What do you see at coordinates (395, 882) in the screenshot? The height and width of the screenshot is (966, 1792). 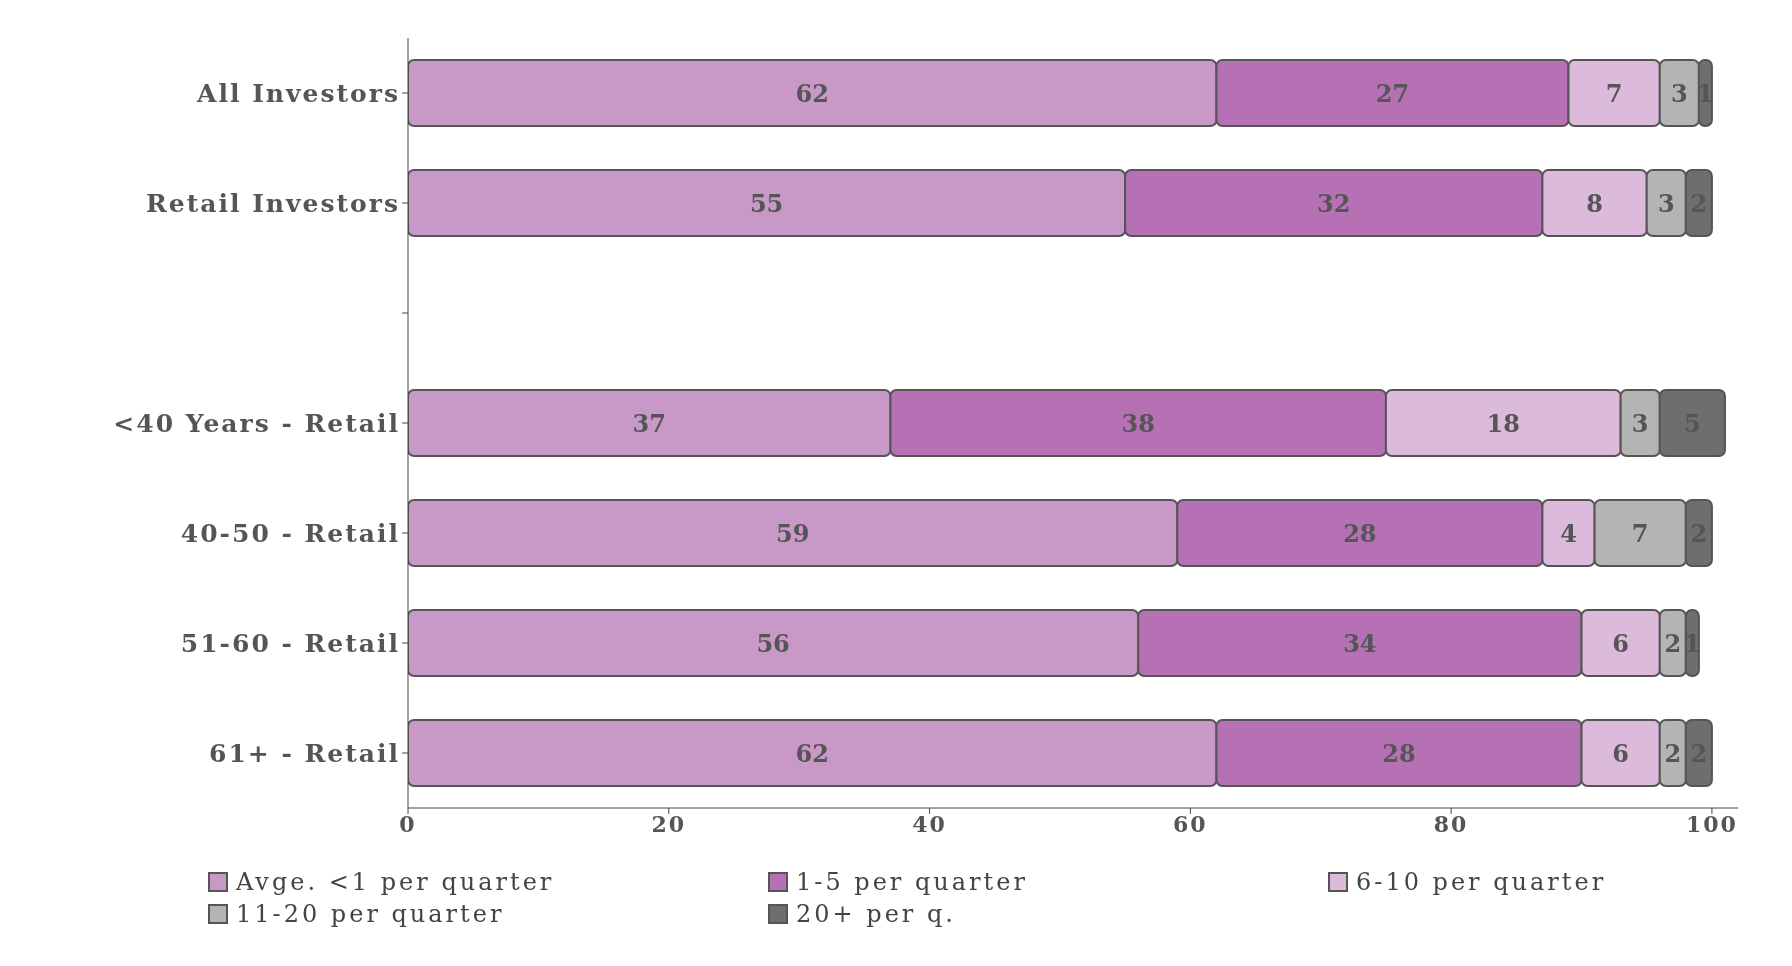 I see `legend-label: Avge. <1 per quarter` at bounding box center [395, 882].